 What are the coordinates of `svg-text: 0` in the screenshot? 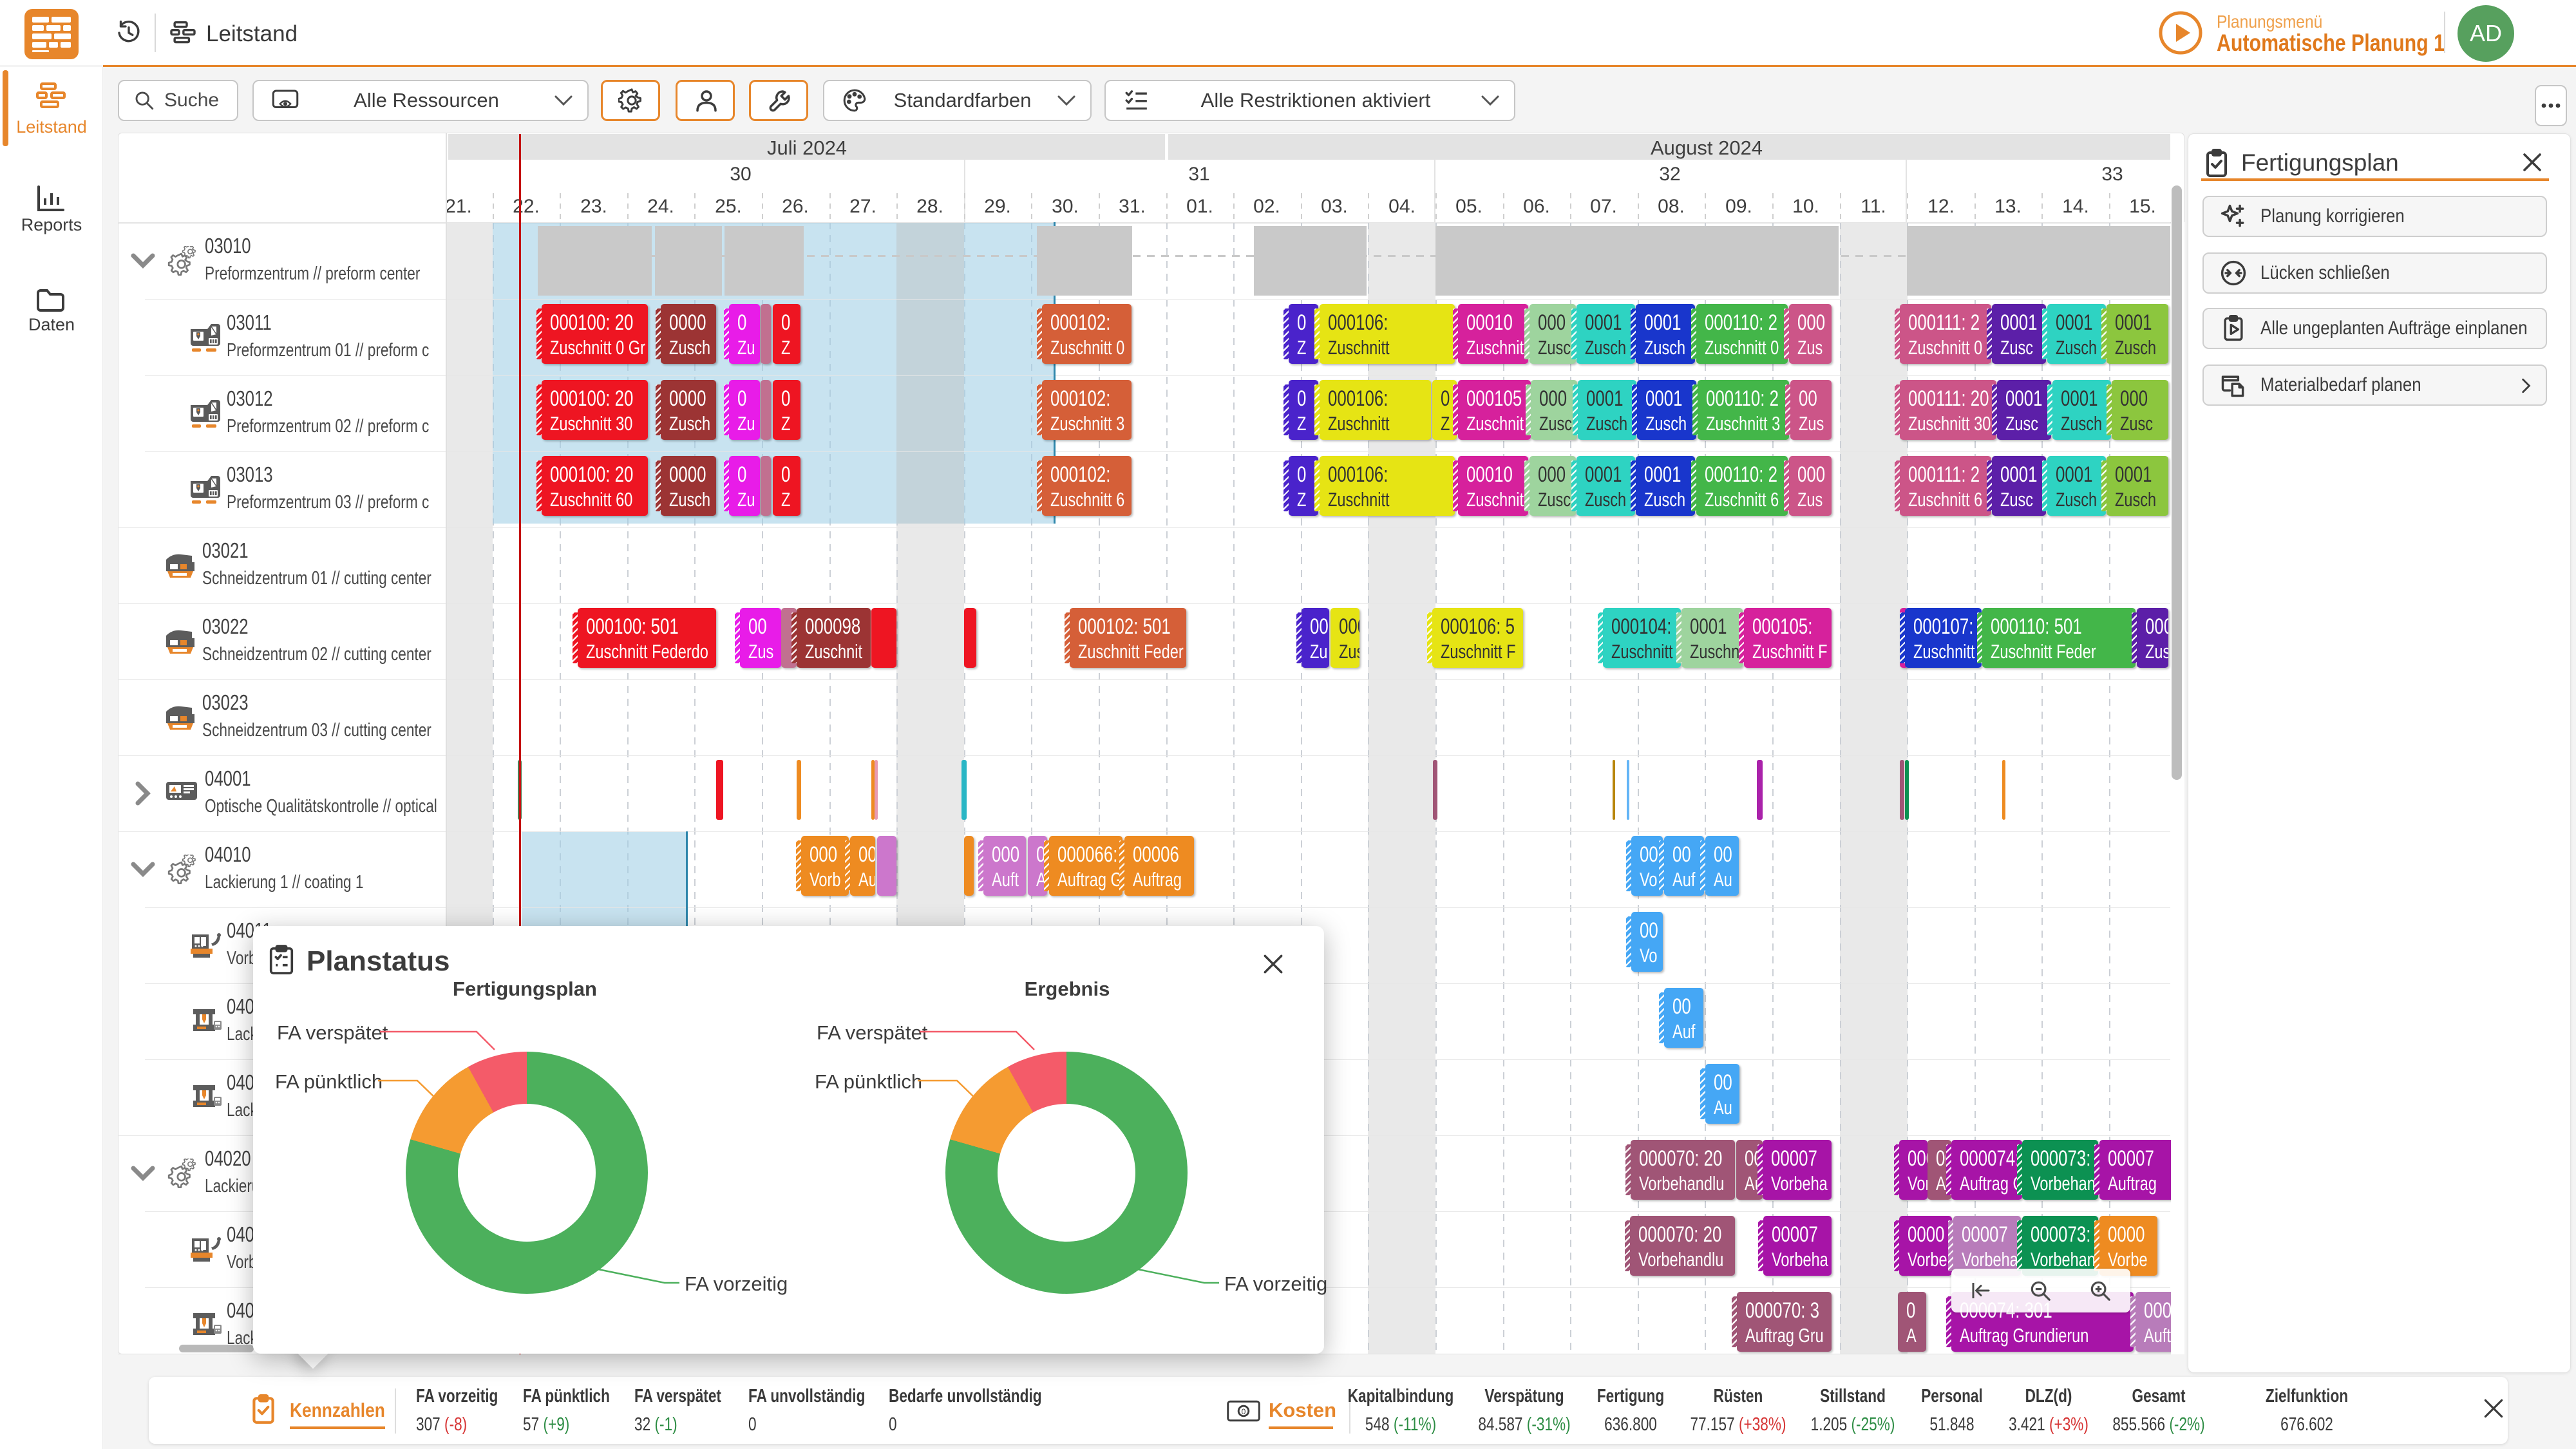 It's located at (1244, 1411).